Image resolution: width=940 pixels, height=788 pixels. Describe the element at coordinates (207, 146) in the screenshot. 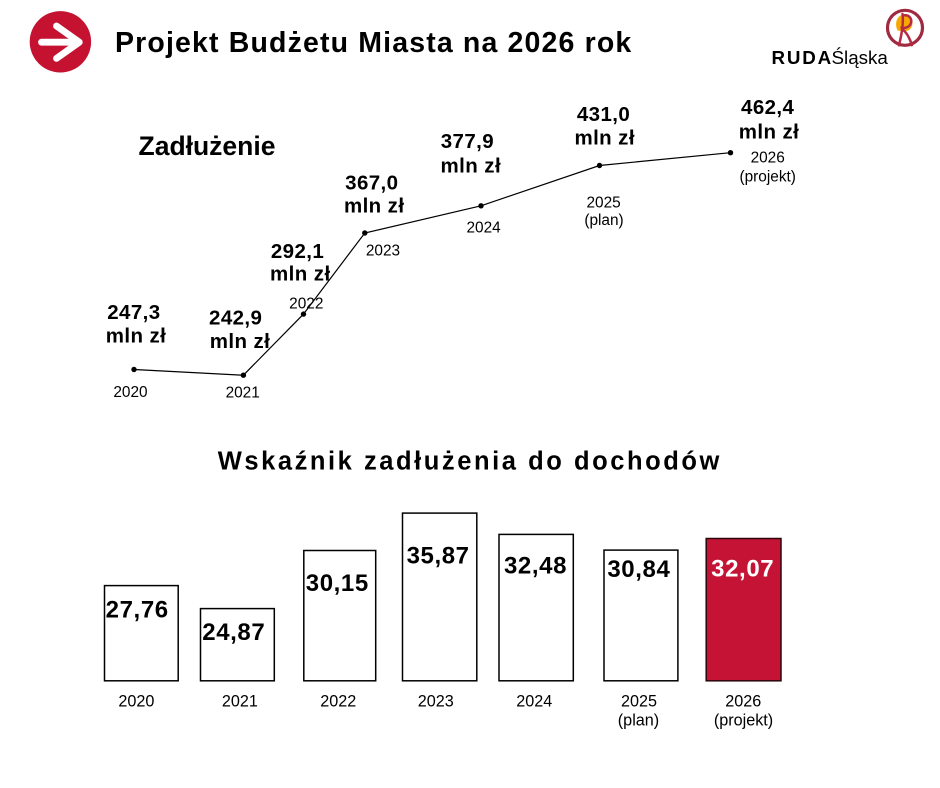

I see `svg-text: Zadłużenie` at that location.